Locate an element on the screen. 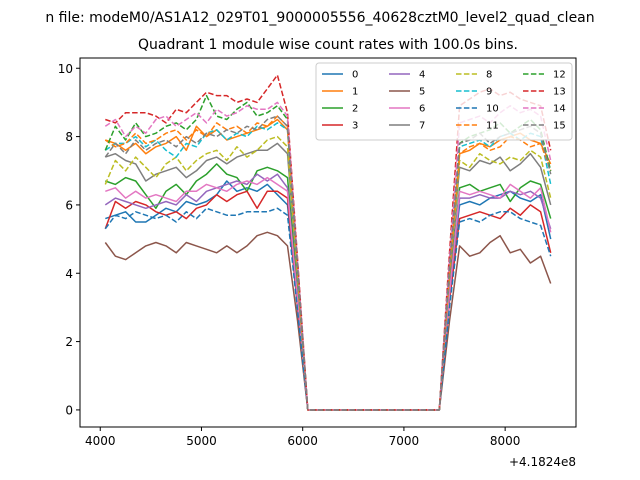  legend-label-6: 6 is located at coordinates (422, 109).